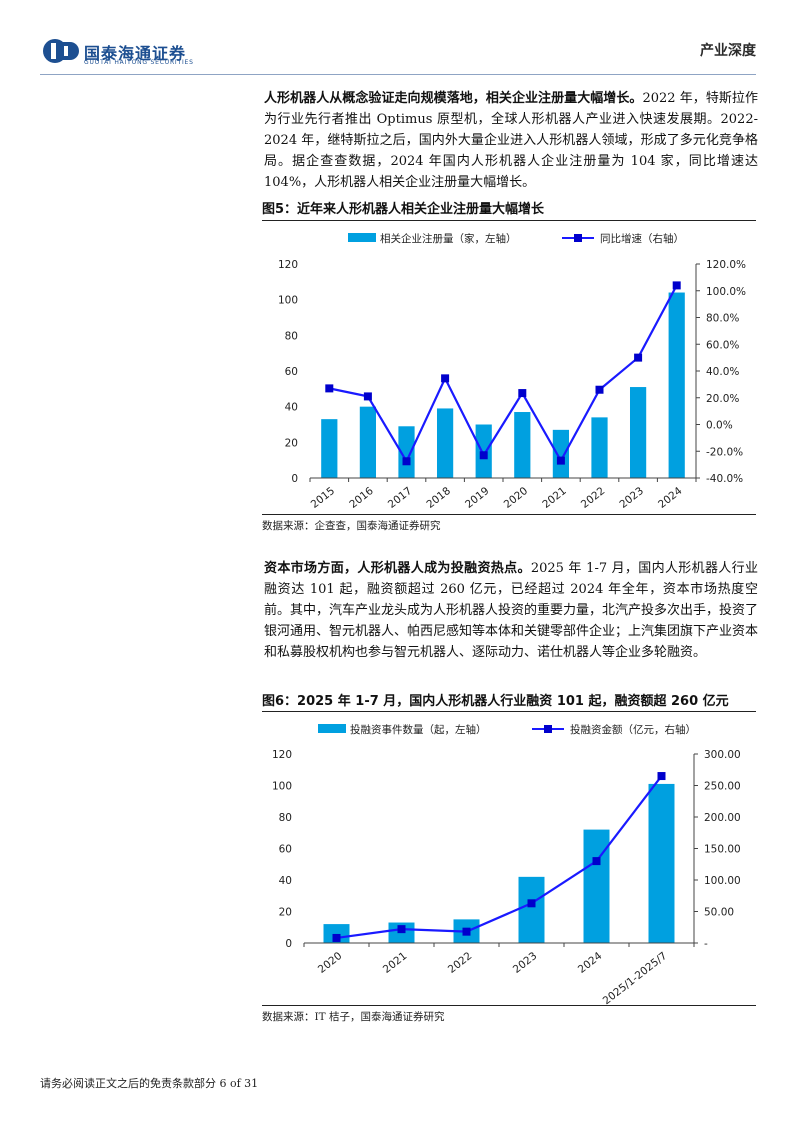 Image resolution: width=794 pixels, height=1123 pixels. What do you see at coordinates (353, 1017) in the screenshot?
I see `figure-6-source: 数据来源：IT 桔子，国泰海通证券研究` at bounding box center [353, 1017].